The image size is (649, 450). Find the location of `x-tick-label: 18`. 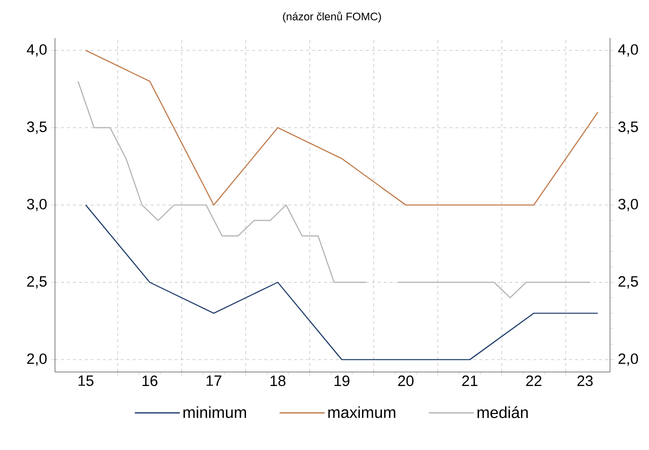

x-tick-label: 18 is located at coordinates (278, 381).